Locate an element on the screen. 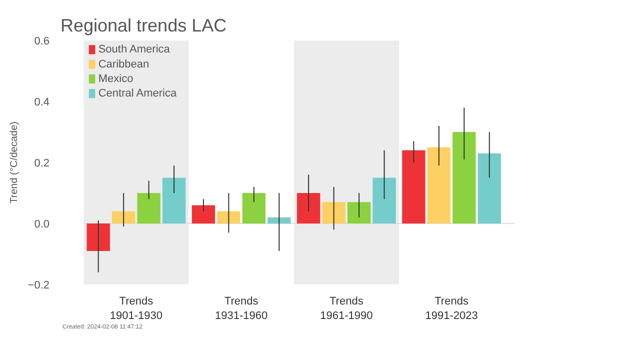 The image size is (640, 342). x-tick-label: Trends 1961-1990 is located at coordinates (346, 309).